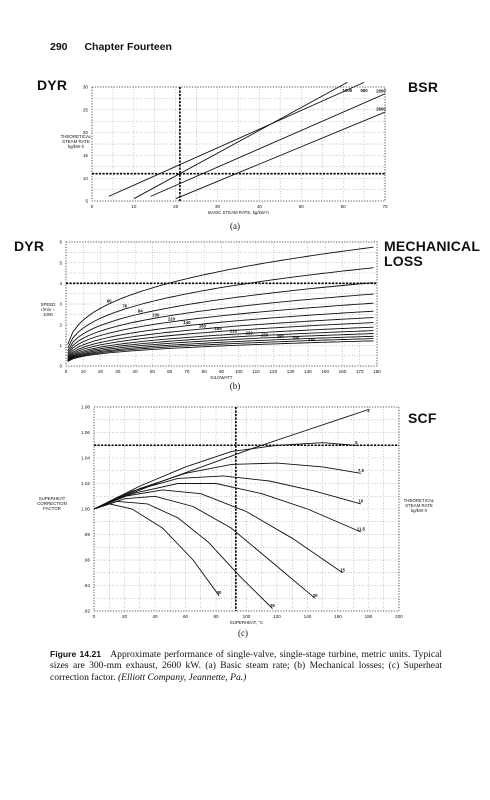 The width and height of the screenshot is (490, 800). I want to click on chart-b-x-tick-label: 30, so click(118, 371).